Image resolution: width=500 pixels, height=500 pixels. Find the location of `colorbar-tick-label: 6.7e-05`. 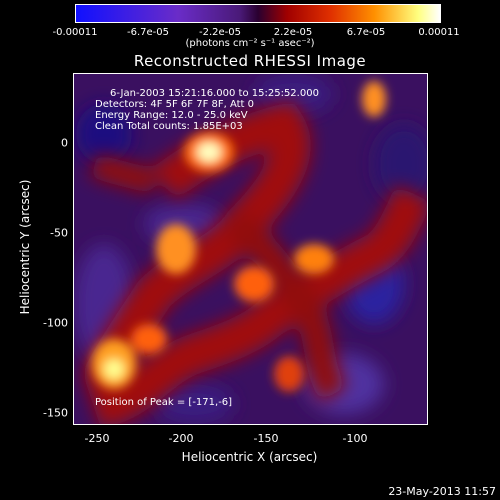

colorbar-tick-label: 6.7e-05 is located at coordinates (366, 32).